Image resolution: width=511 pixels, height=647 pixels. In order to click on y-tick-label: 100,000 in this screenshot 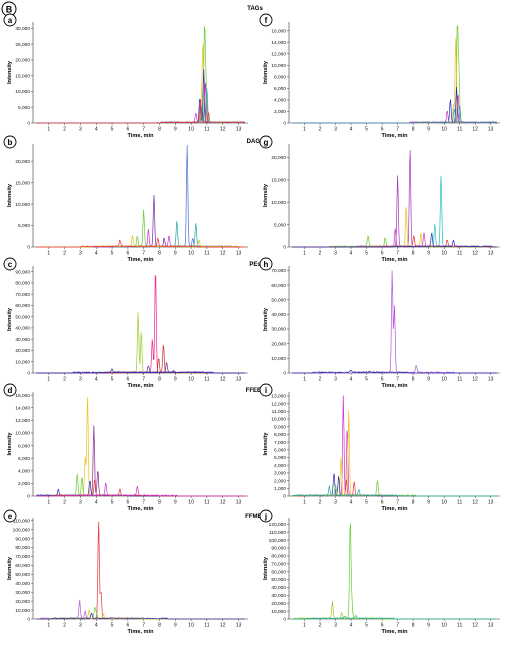, I will do `click(22, 530)`.